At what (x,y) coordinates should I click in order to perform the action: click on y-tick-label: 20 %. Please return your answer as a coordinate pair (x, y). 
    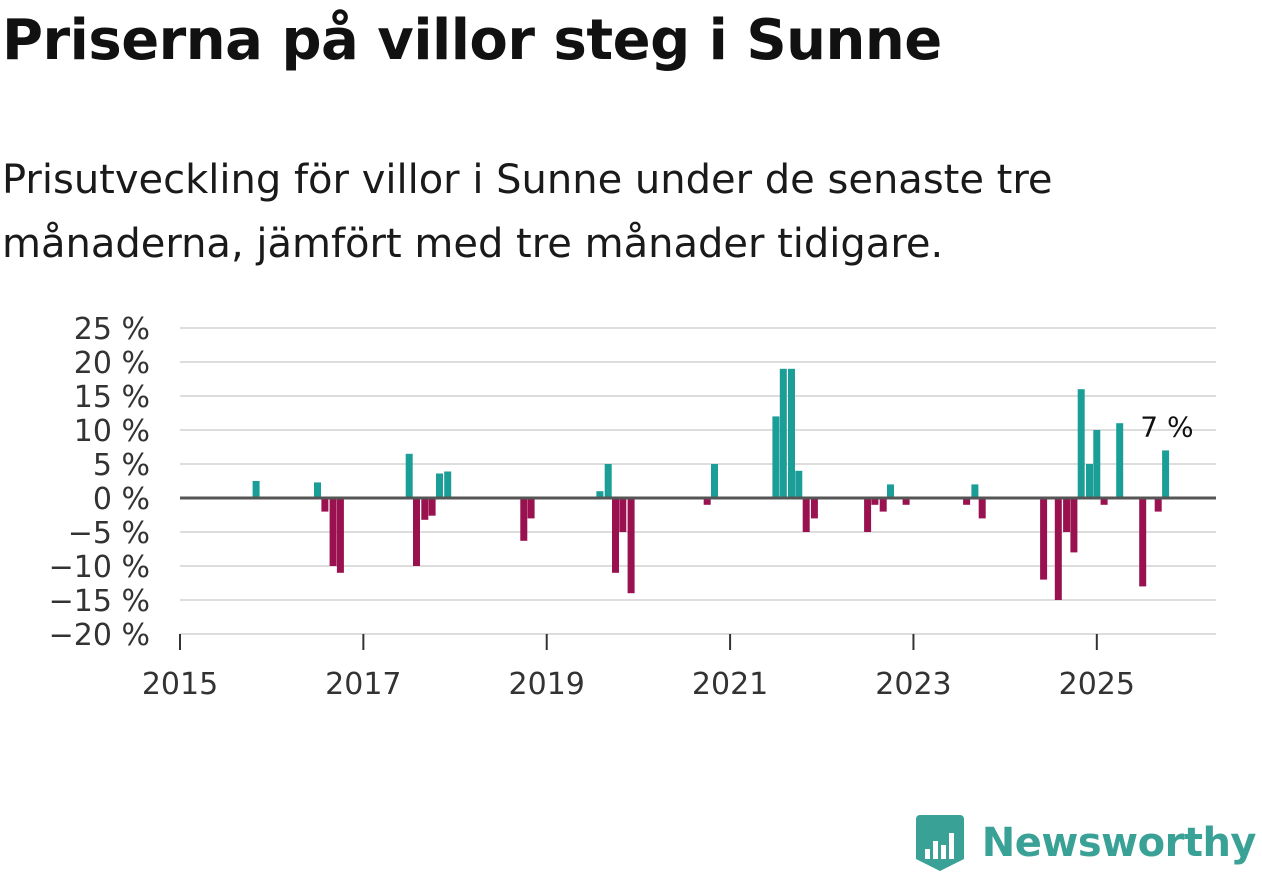
    Looking at the image, I should click on (112, 363).